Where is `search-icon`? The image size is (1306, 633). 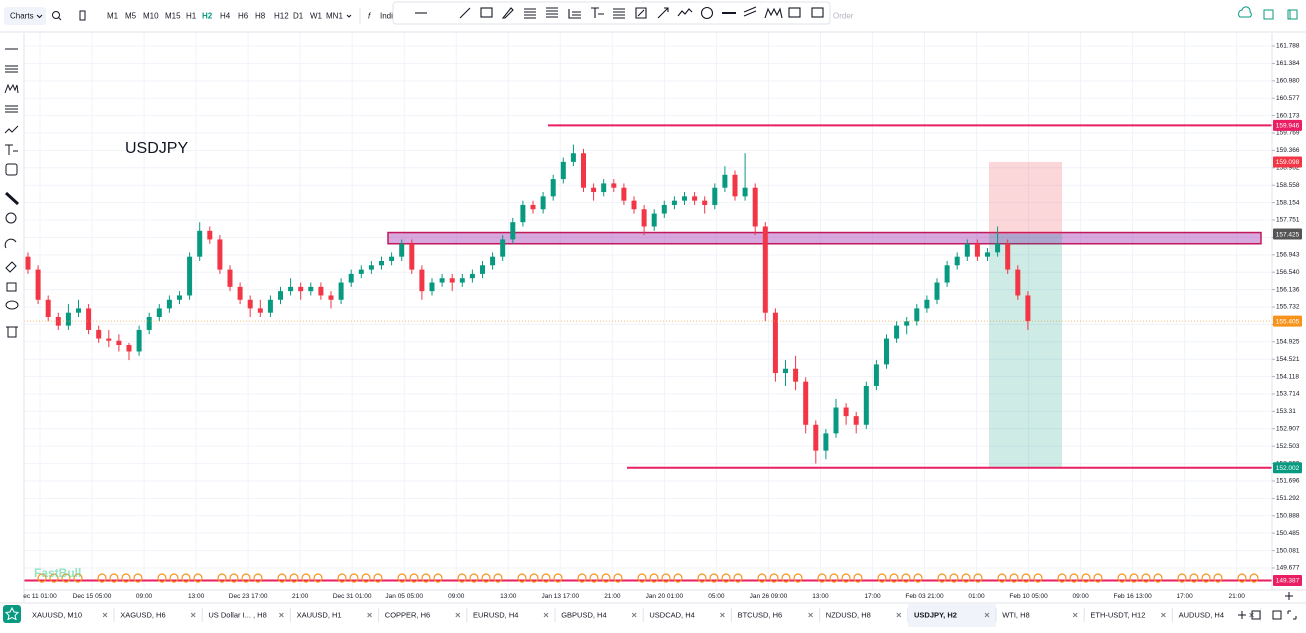
search-icon is located at coordinates (56, 15).